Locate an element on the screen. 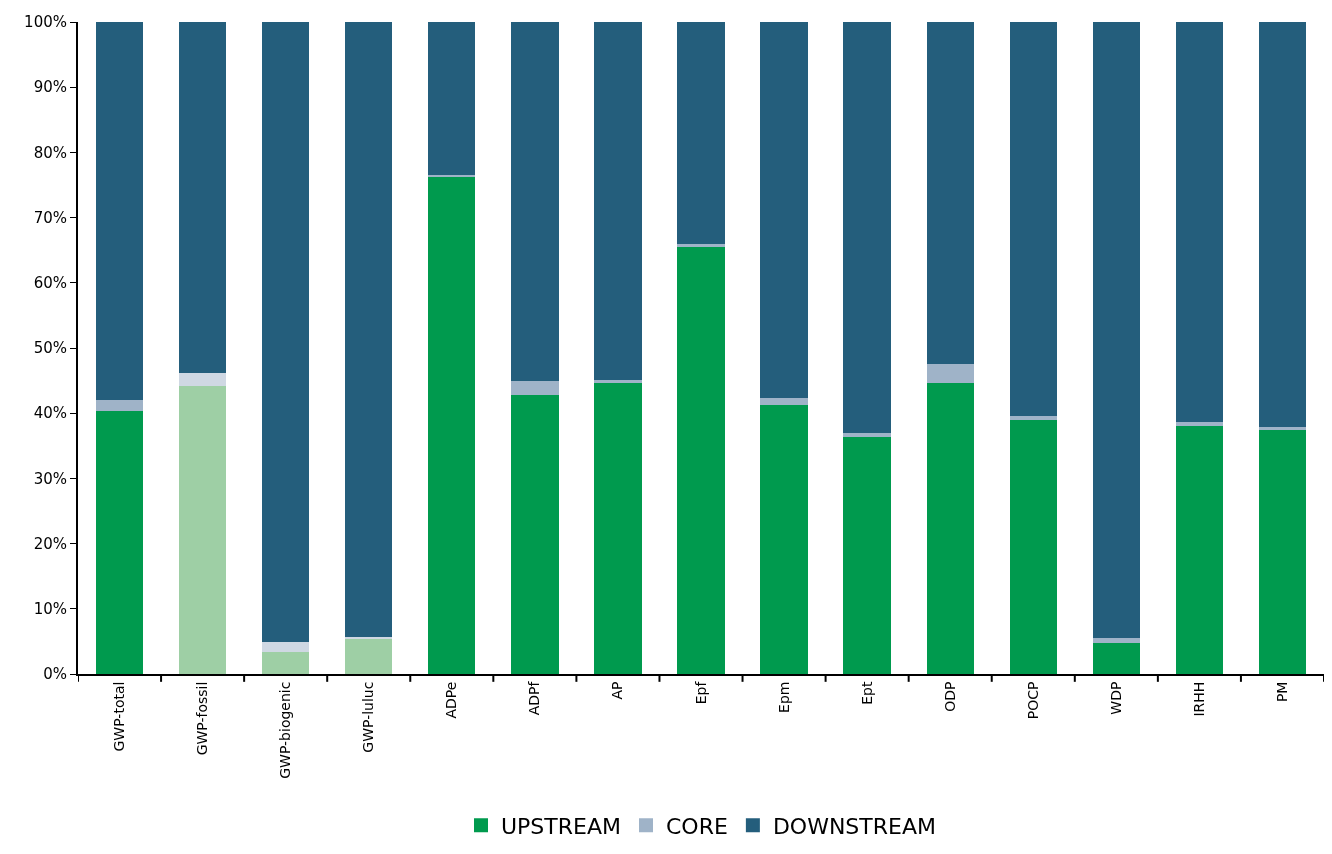 This screenshot has height=854, width=1332. legend-label: UPSTREAM is located at coordinates (561, 826).